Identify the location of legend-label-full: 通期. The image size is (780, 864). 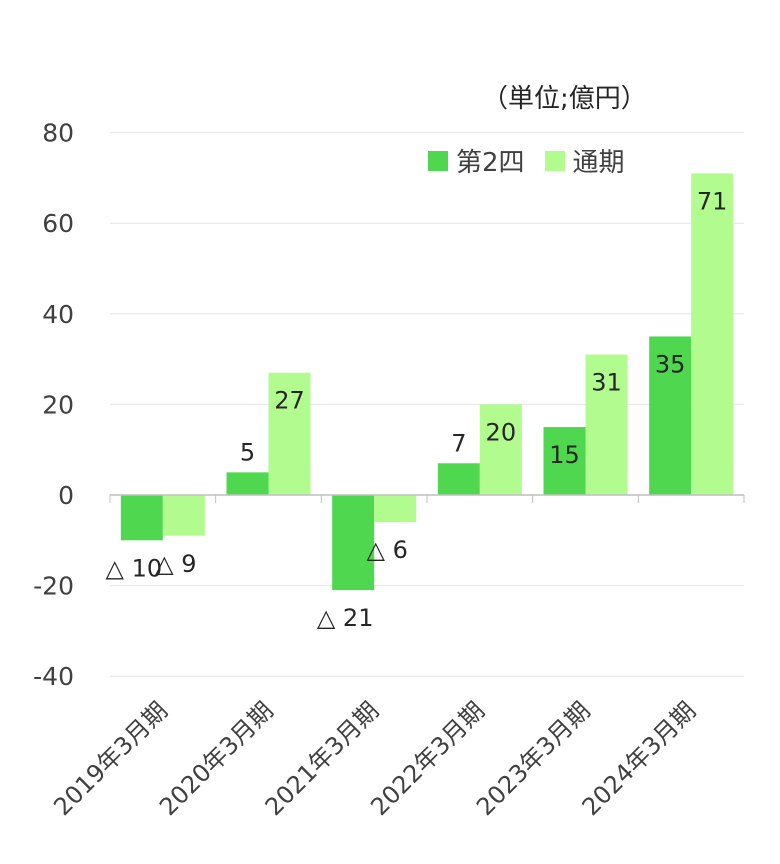
(598, 163).